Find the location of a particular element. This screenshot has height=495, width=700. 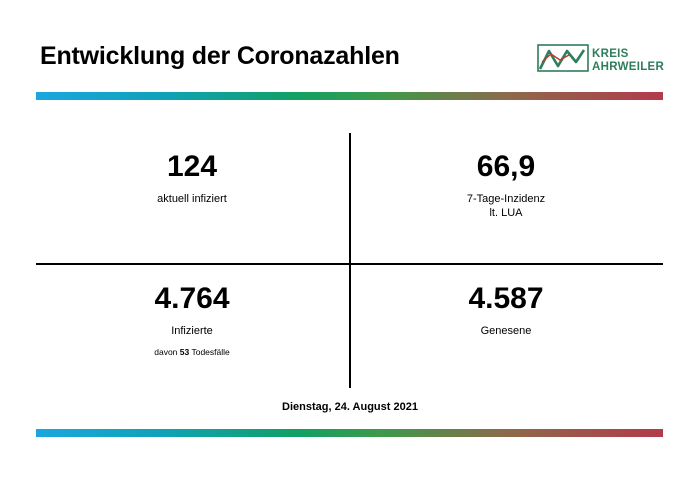

recovered-value: 4.587 is located at coordinates (506, 298).